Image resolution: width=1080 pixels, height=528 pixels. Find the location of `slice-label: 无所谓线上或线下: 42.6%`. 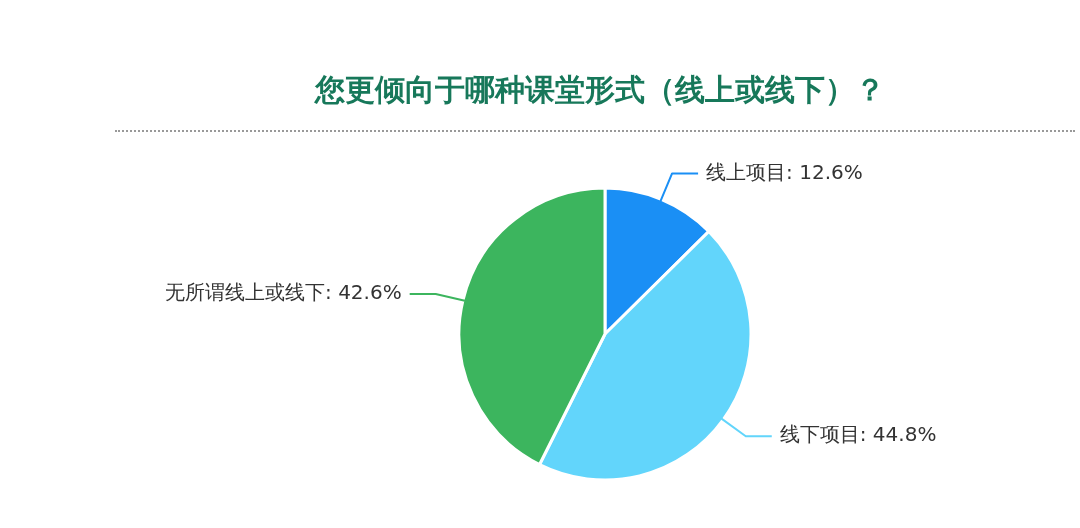

slice-label: 无所谓线上或线下: 42.6% is located at coordinates (283, 292).